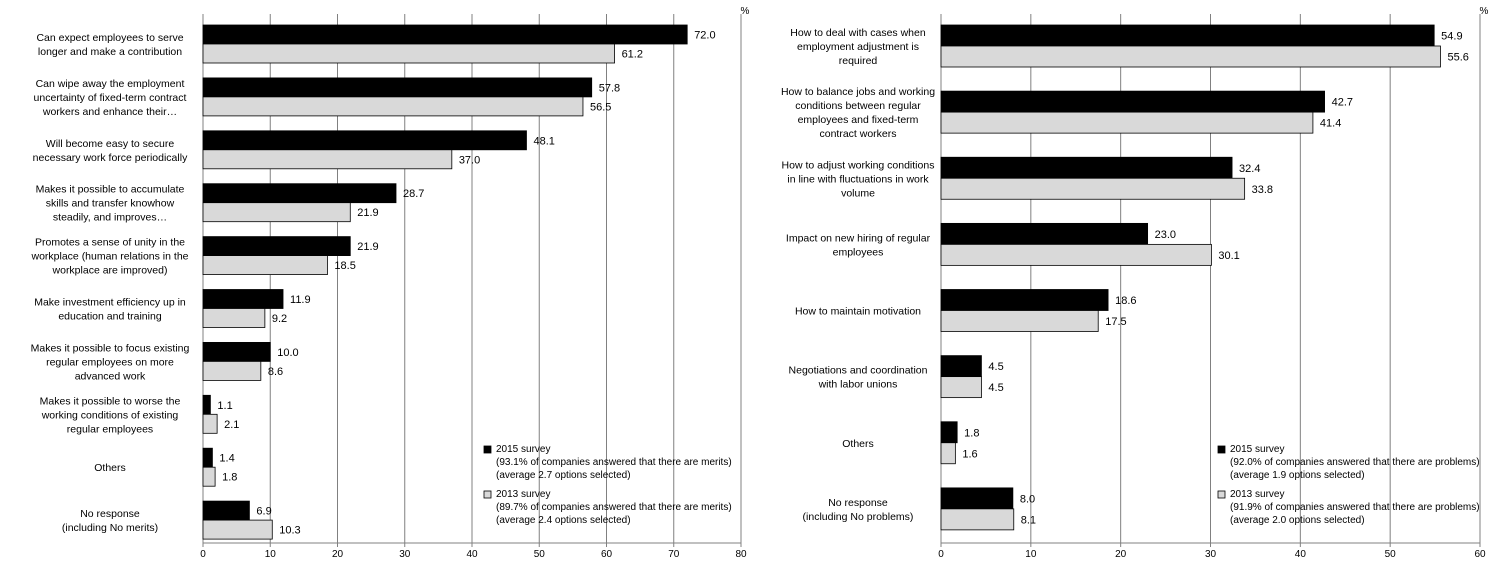 The width and height of the screenshot is (1500, 582). Describe the element at coordinates (110, 144) in the screenshot. I see `category-label: Will become easy to secure` at that location.